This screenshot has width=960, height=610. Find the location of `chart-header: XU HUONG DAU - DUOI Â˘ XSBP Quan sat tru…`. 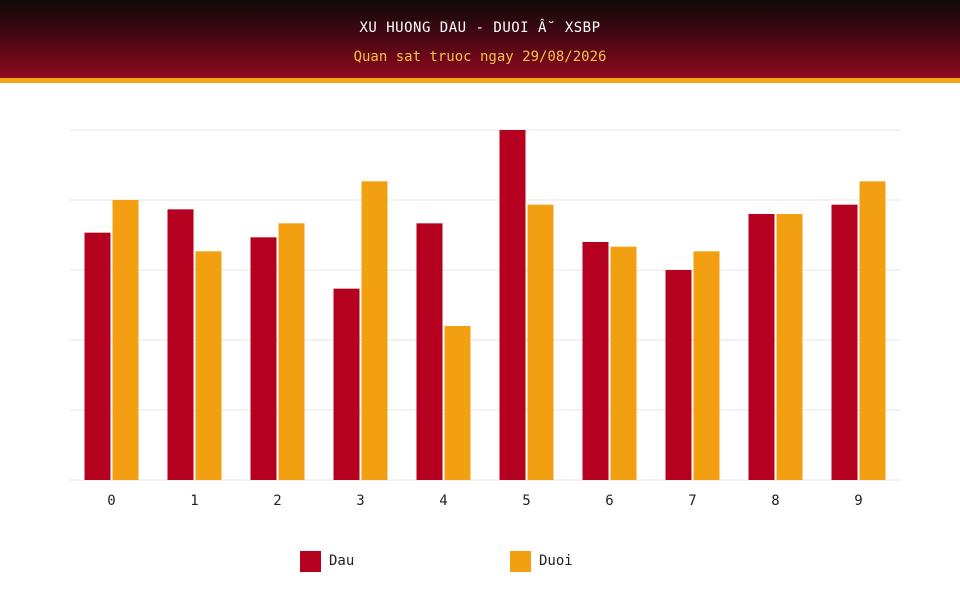

chart-header: XU HUONG DAU - DUOI Â˘ XSBP Quan sat tru… is located at coordinates (480, 41).